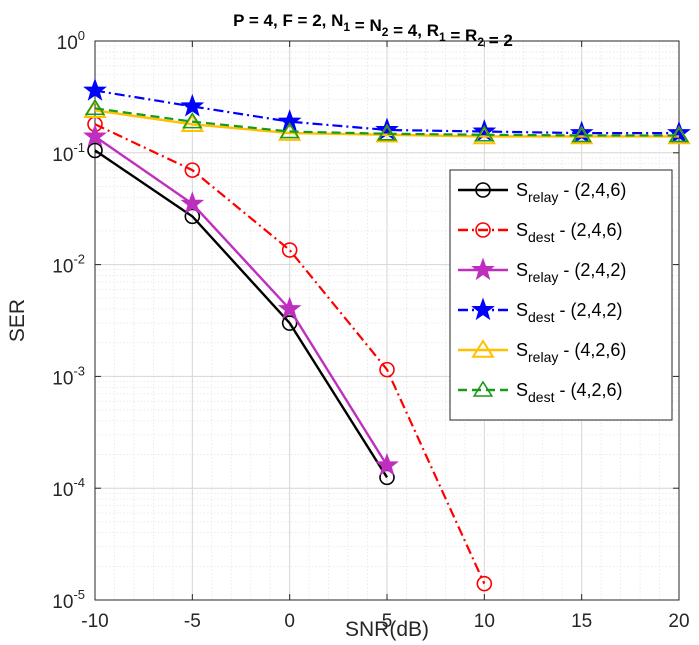 The height and width of the screenshot is (645, 699). Describe the element at coordinates (289, 621) in the screenshot. I see `x-tick-label: 0` at that location.